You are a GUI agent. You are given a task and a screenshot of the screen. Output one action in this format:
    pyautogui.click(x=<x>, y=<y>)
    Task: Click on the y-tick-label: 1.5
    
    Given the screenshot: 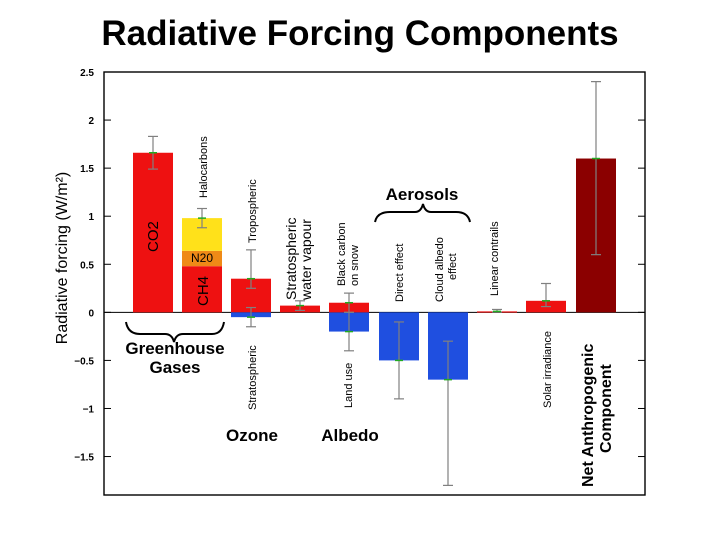 What is the action you would take?
    pyautogui.click(x=87, y=169)
    